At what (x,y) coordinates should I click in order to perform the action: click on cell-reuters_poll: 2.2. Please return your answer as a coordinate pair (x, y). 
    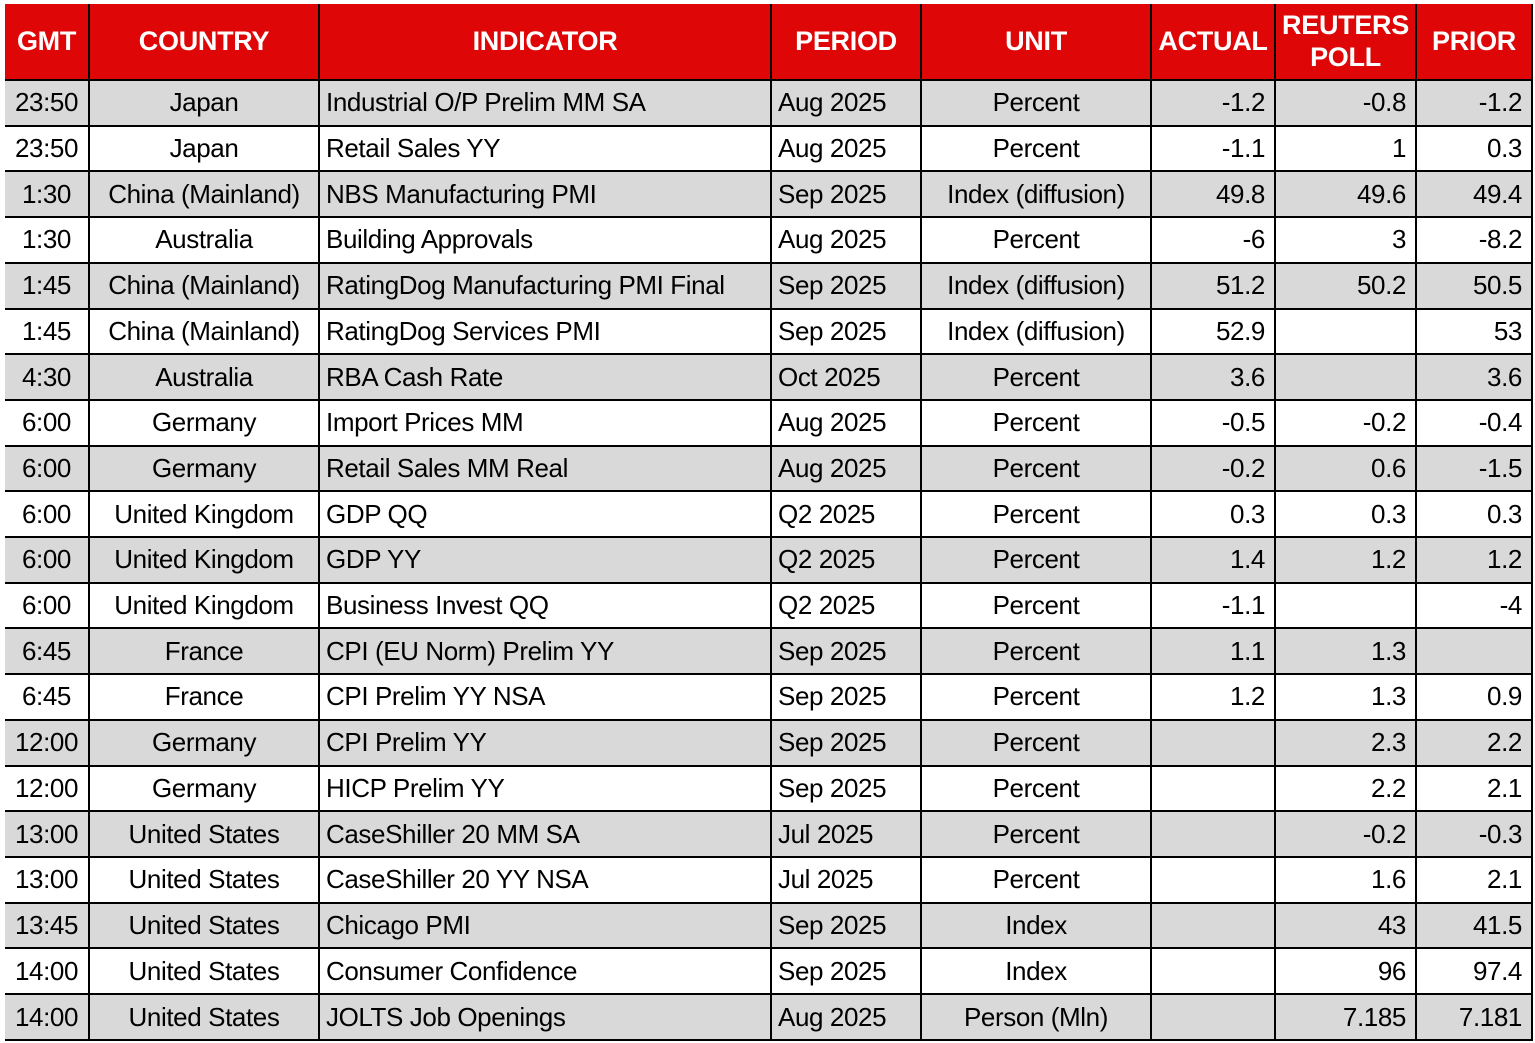
    Looking at the image, I should click on (1346, 789).